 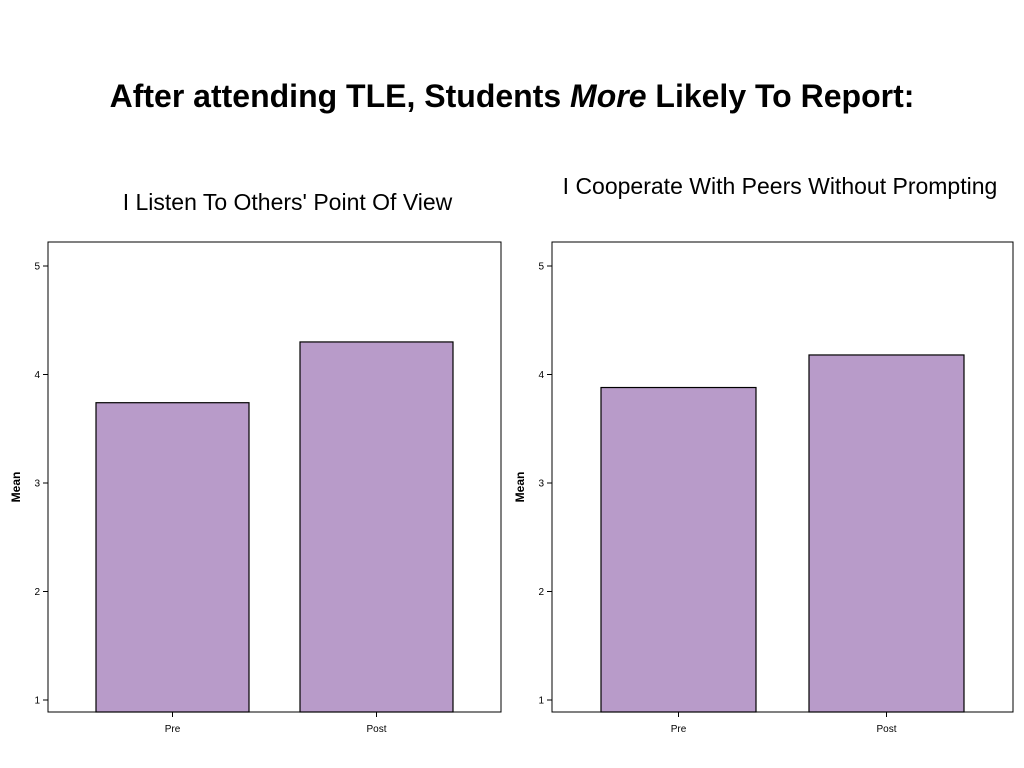 I want to click on title-emphasis: More, so click(x=608, y=96).